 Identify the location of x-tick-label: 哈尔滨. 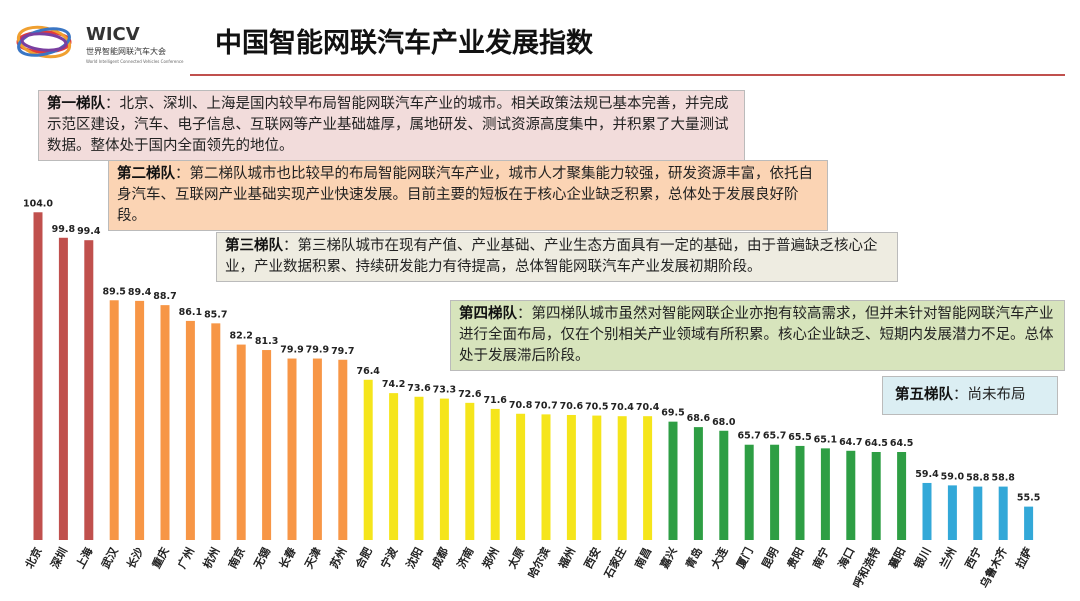
(539, 563).